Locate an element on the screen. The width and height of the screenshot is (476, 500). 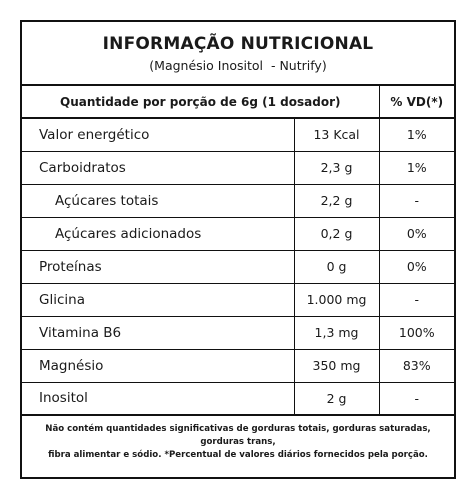
nutrient-name: Vitamina B6 is located at coordinates (158, 333).